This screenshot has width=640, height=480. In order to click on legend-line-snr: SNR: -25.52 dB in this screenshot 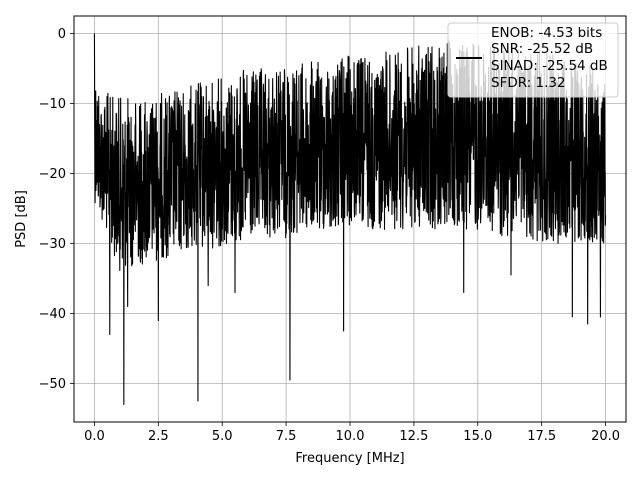, I will do `click(542, 49)`.